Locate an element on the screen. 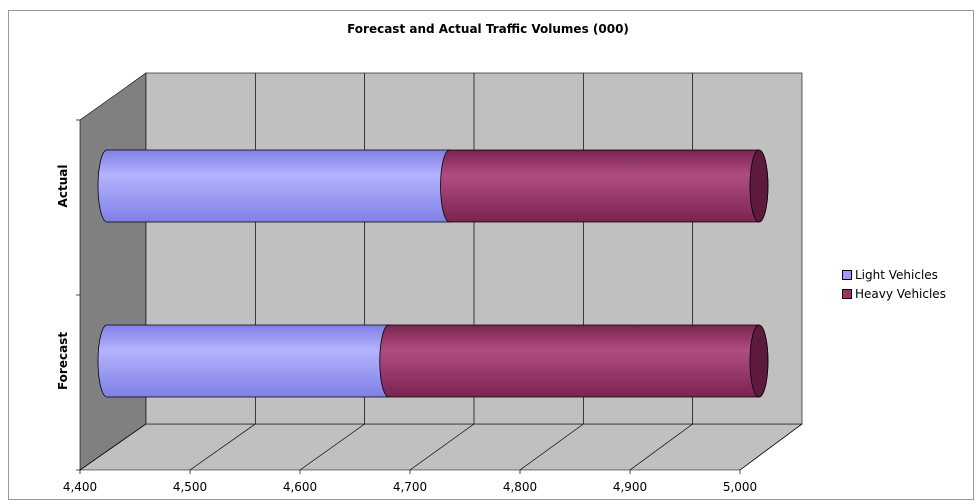  legend-item-heavy-vehicles: Heavy Vehicles is located at coordinates (894, 293).